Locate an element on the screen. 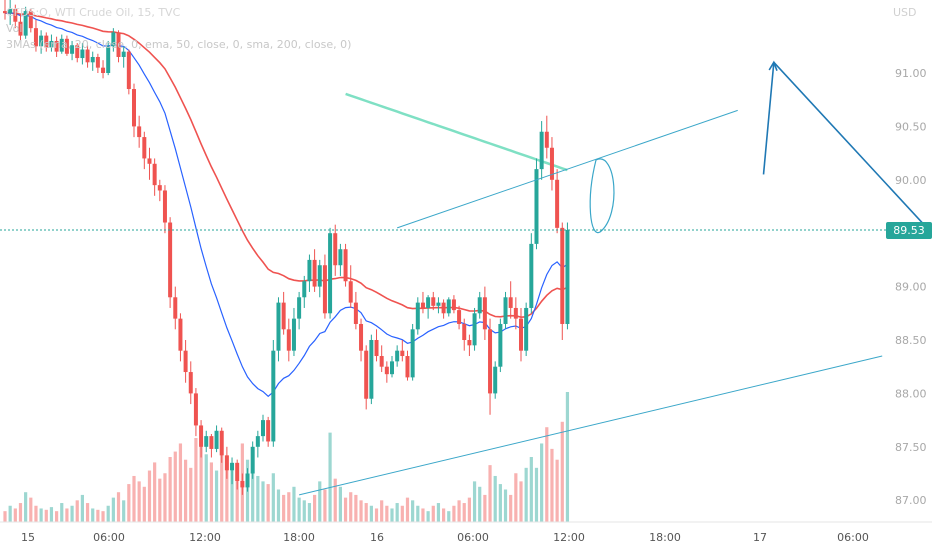 Image resolution: width=932 pixels, height=555 pixels. arrow-line is located at coordinates (852, 148).